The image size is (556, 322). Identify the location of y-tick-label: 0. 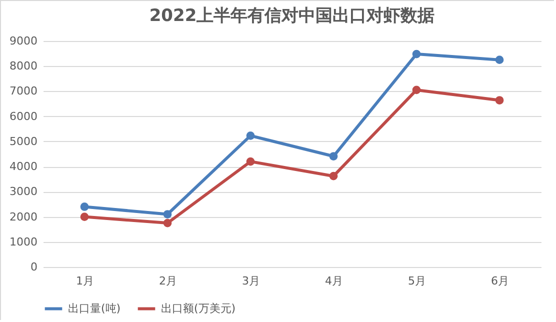
(34, 267).